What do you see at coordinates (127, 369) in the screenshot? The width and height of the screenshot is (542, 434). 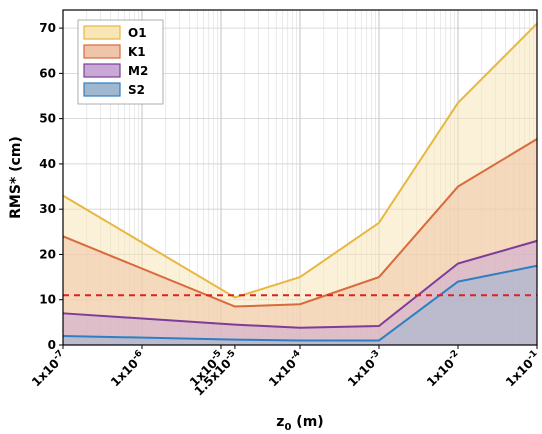 I see `x-tick-label: 1x10-6` at bounding box center [127, 369].